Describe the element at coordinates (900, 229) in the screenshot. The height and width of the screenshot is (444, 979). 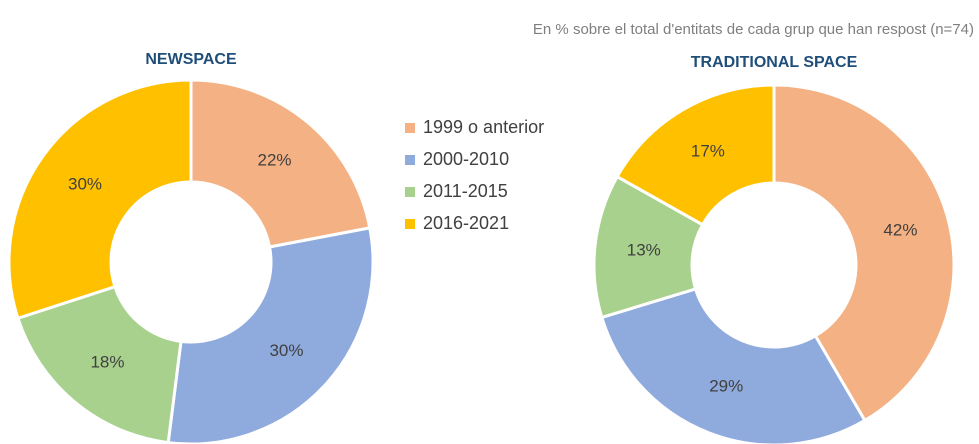
I see `data-label: 42%` at that location.